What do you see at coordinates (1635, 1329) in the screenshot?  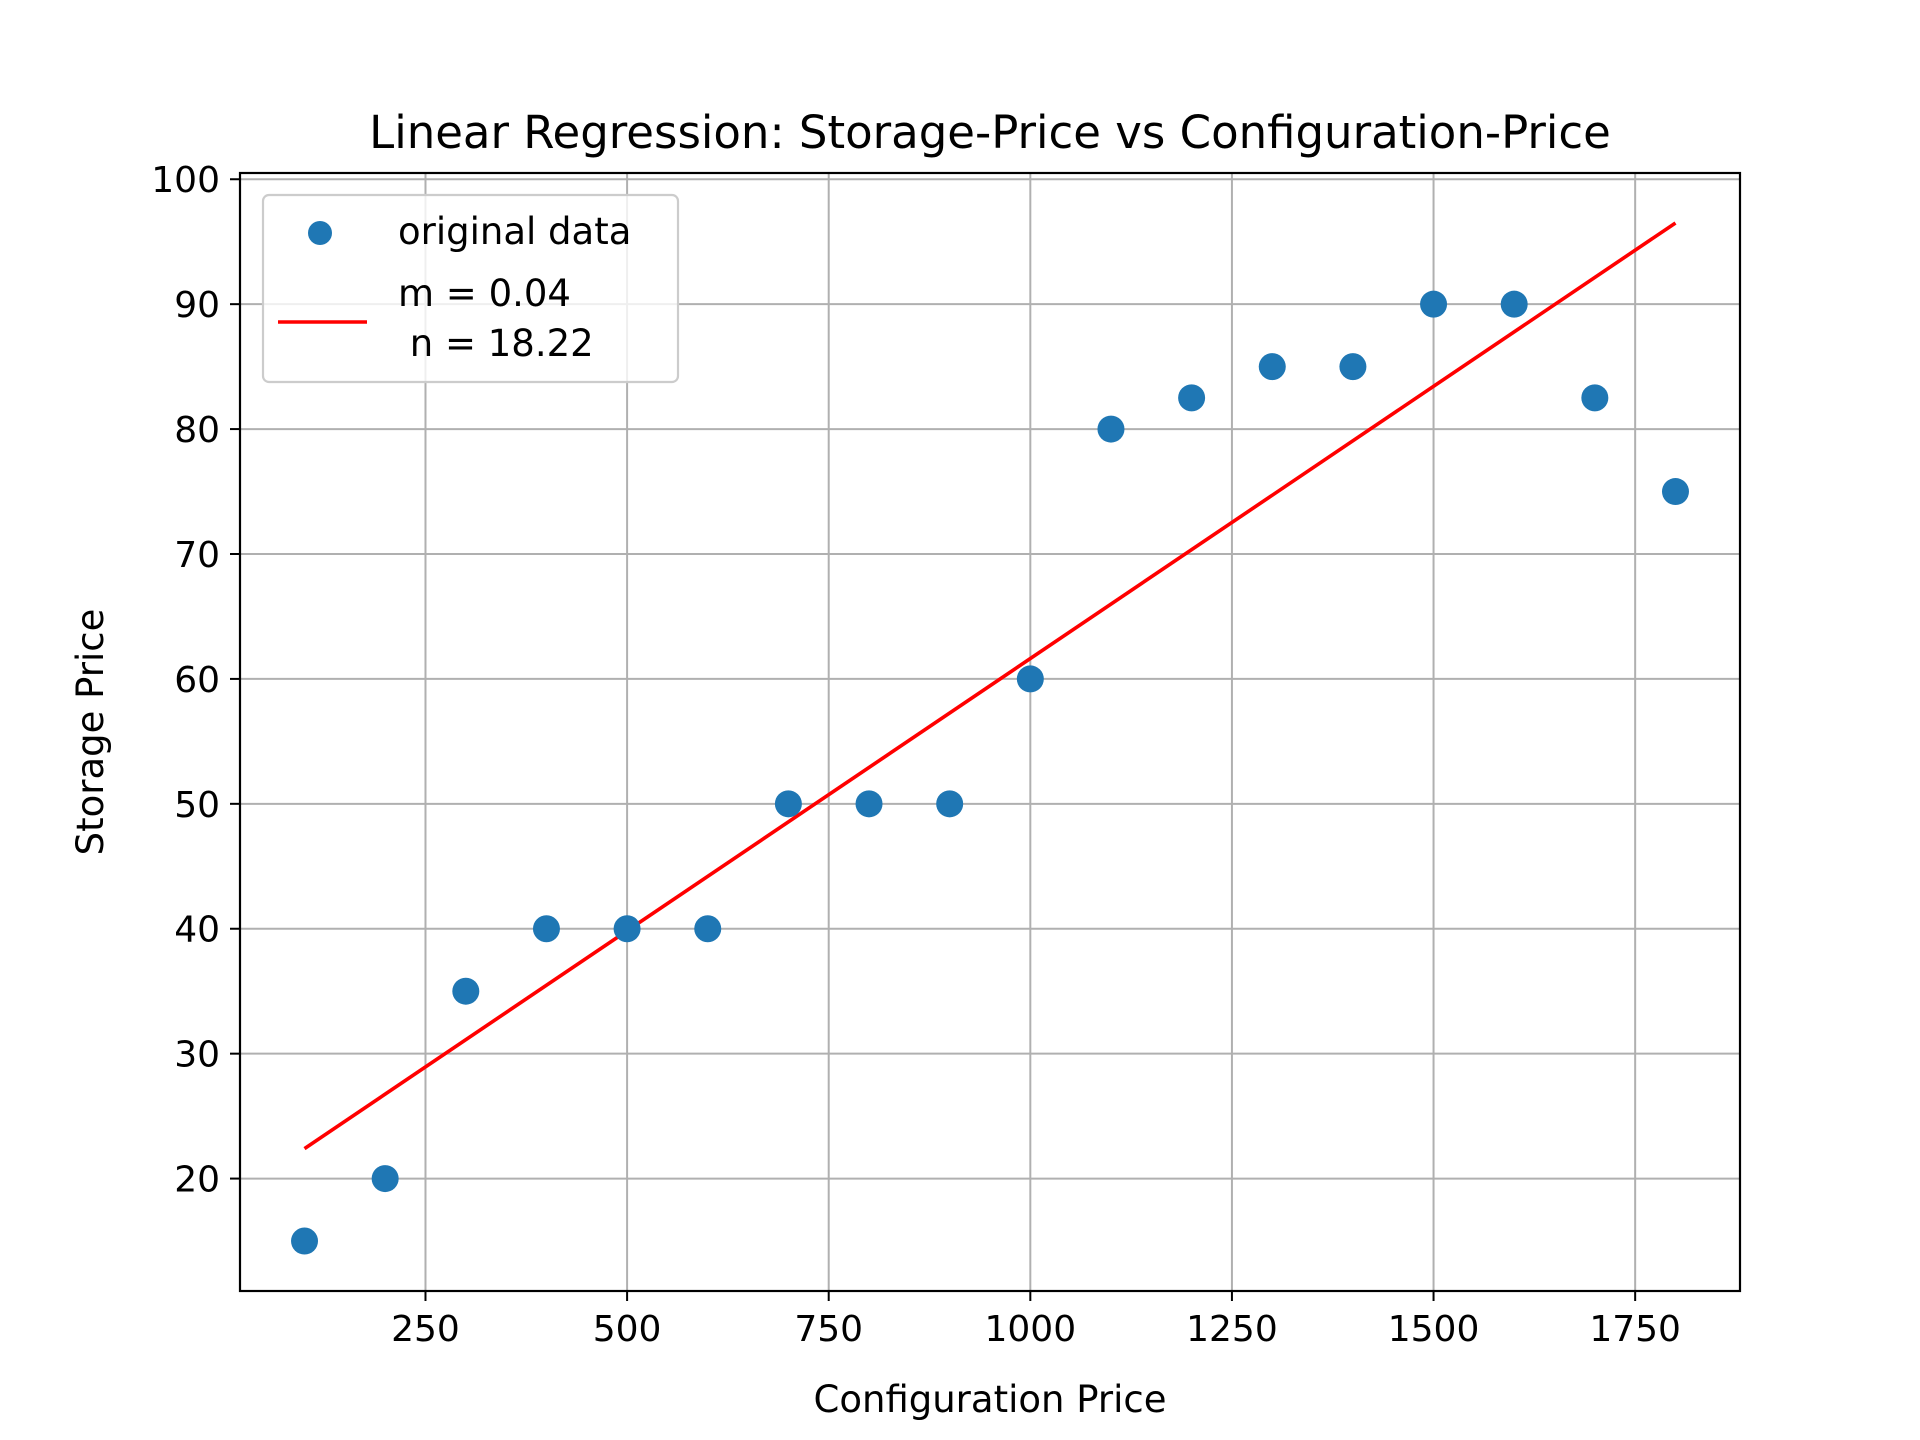 I see `x-tick-label: 1750` at bounding box center [1635, 1329].